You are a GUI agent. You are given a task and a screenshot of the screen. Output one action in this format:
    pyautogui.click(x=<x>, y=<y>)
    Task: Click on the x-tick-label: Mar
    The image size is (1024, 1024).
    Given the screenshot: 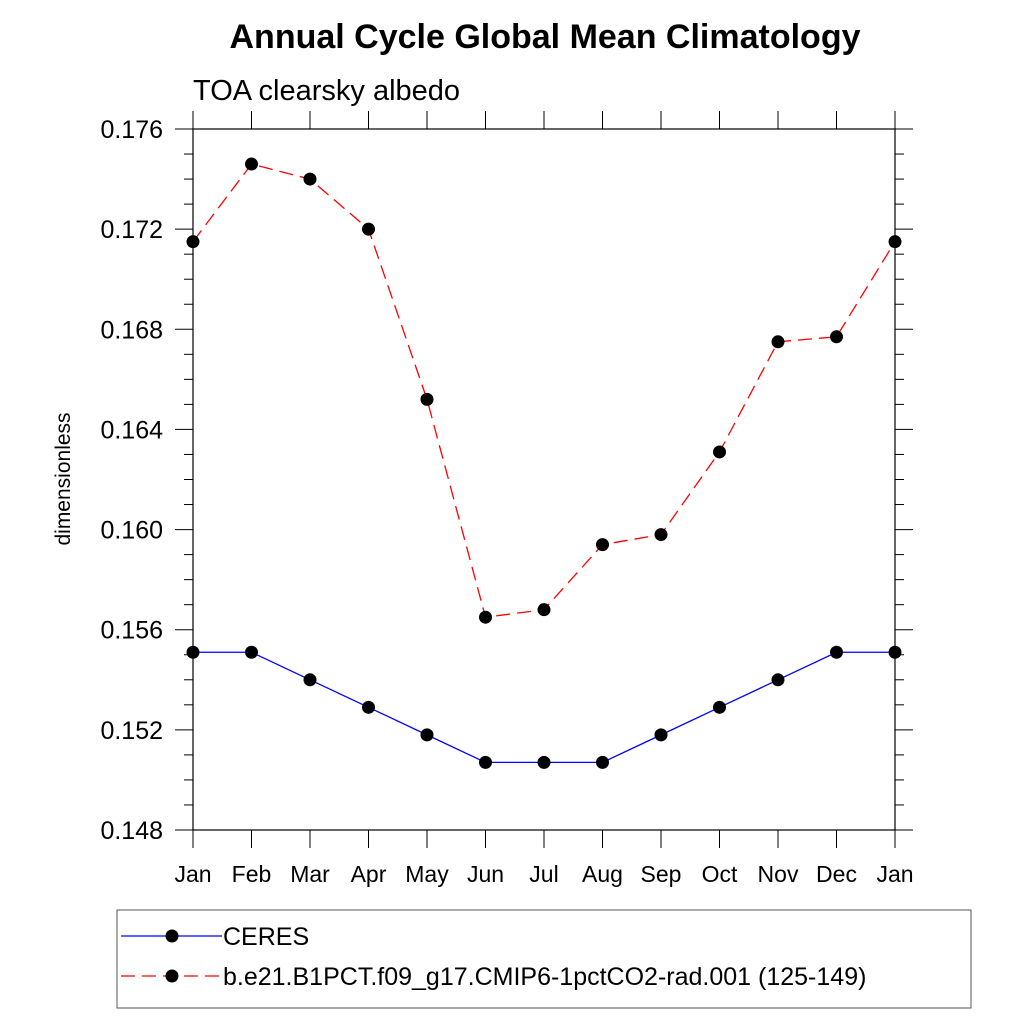 What is the action you would take?
    pyautogui.click(x=310, y=874)
    